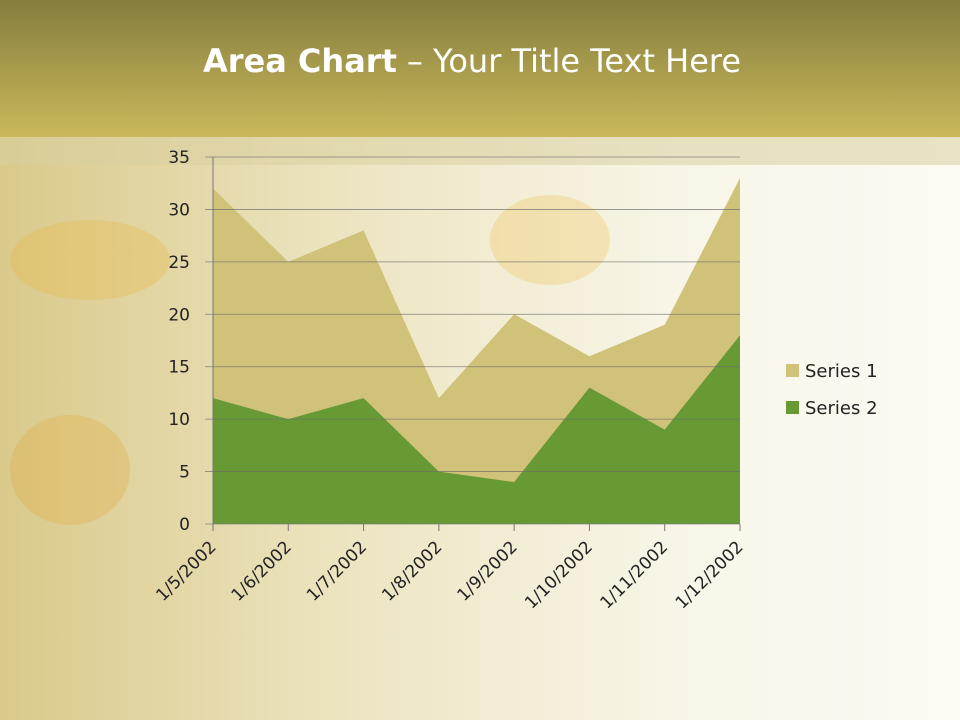  Describe the element at coordinates (300, 61) in the screenshot. I see `title-bold: Area Chart` at that location.